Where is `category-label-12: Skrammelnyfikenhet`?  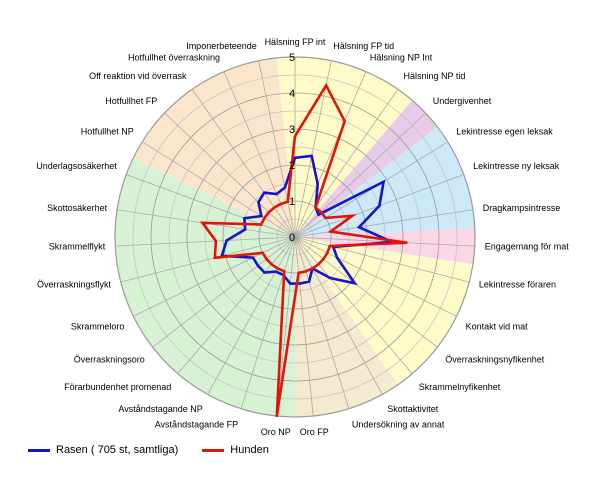 category-label-12: Skrammelnyfikenhet is located at coordinates (460, 387).